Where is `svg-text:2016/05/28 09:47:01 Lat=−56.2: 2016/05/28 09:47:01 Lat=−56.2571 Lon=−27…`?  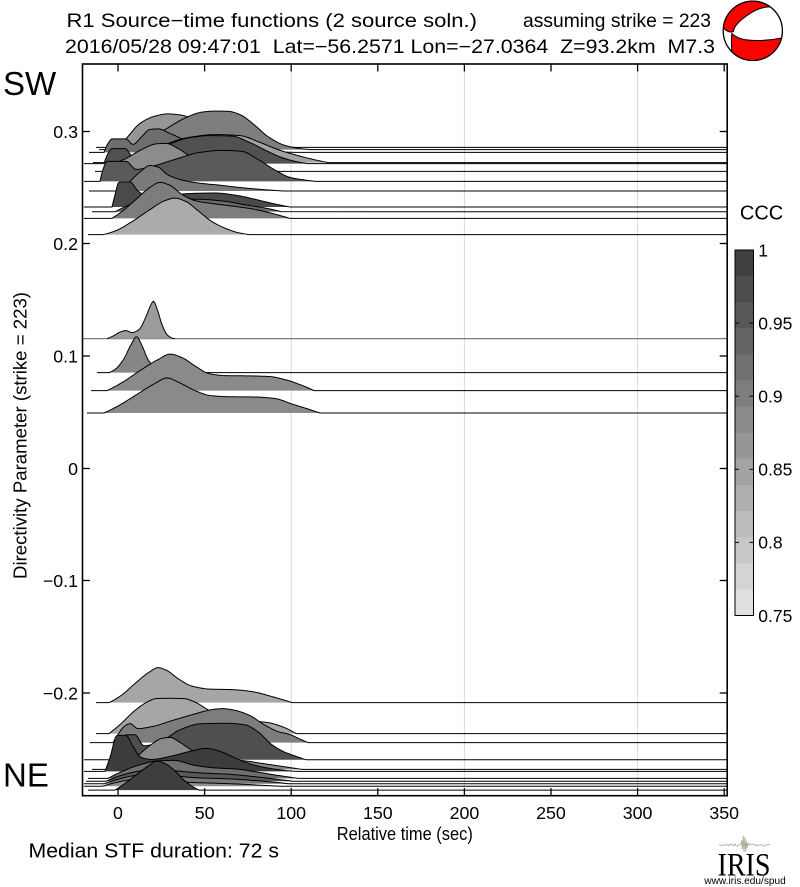
svg-text:2016/05/28 09:47:01 Lat=−56.2: 2016/05/28 09:47:01 Lat=−56.2571 Lon=−27… is located at coordinates (390, 47).